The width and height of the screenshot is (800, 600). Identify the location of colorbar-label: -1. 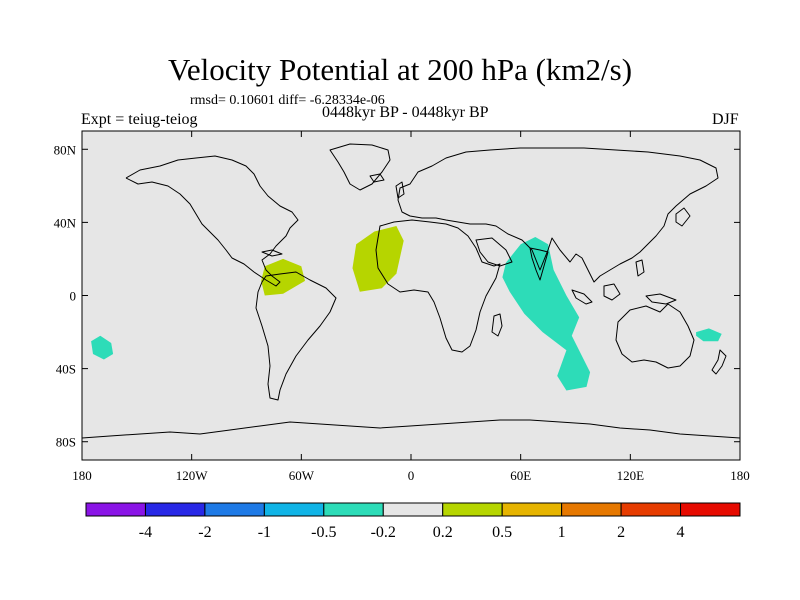
(264, 532).